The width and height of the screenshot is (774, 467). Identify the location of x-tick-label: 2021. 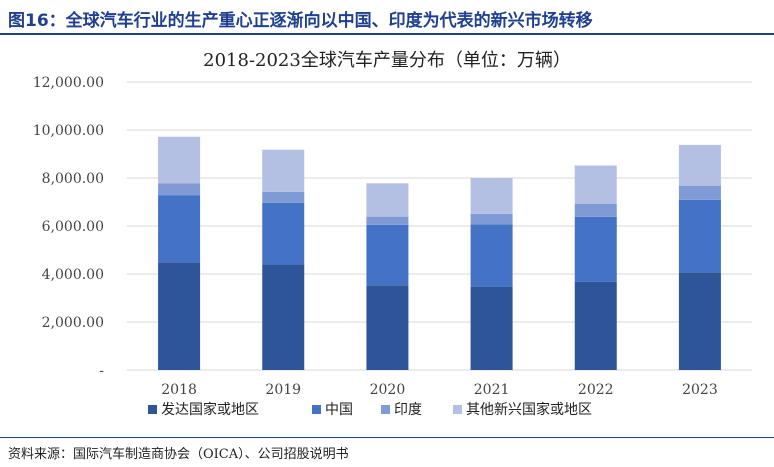
(492, 390).